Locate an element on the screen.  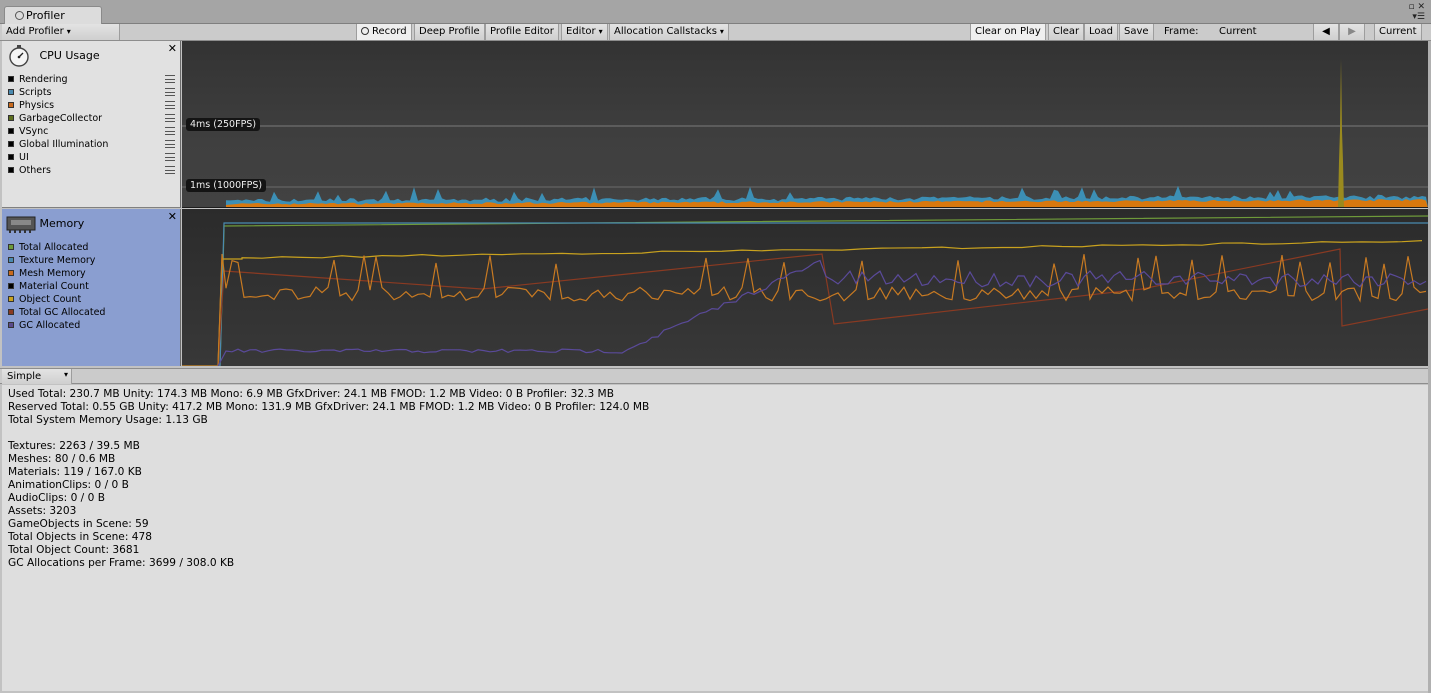
window-controls: ▫ ✕ is located at coordinates (1416, 7).